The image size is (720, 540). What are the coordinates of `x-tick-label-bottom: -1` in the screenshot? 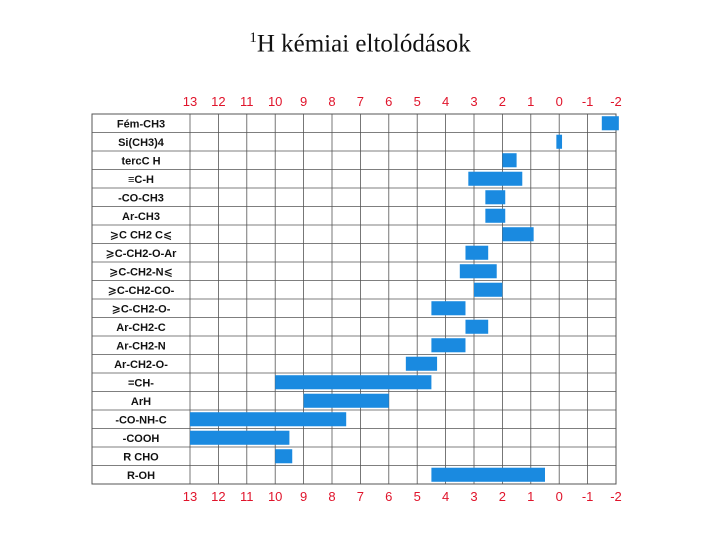 It's located at (588, 496).